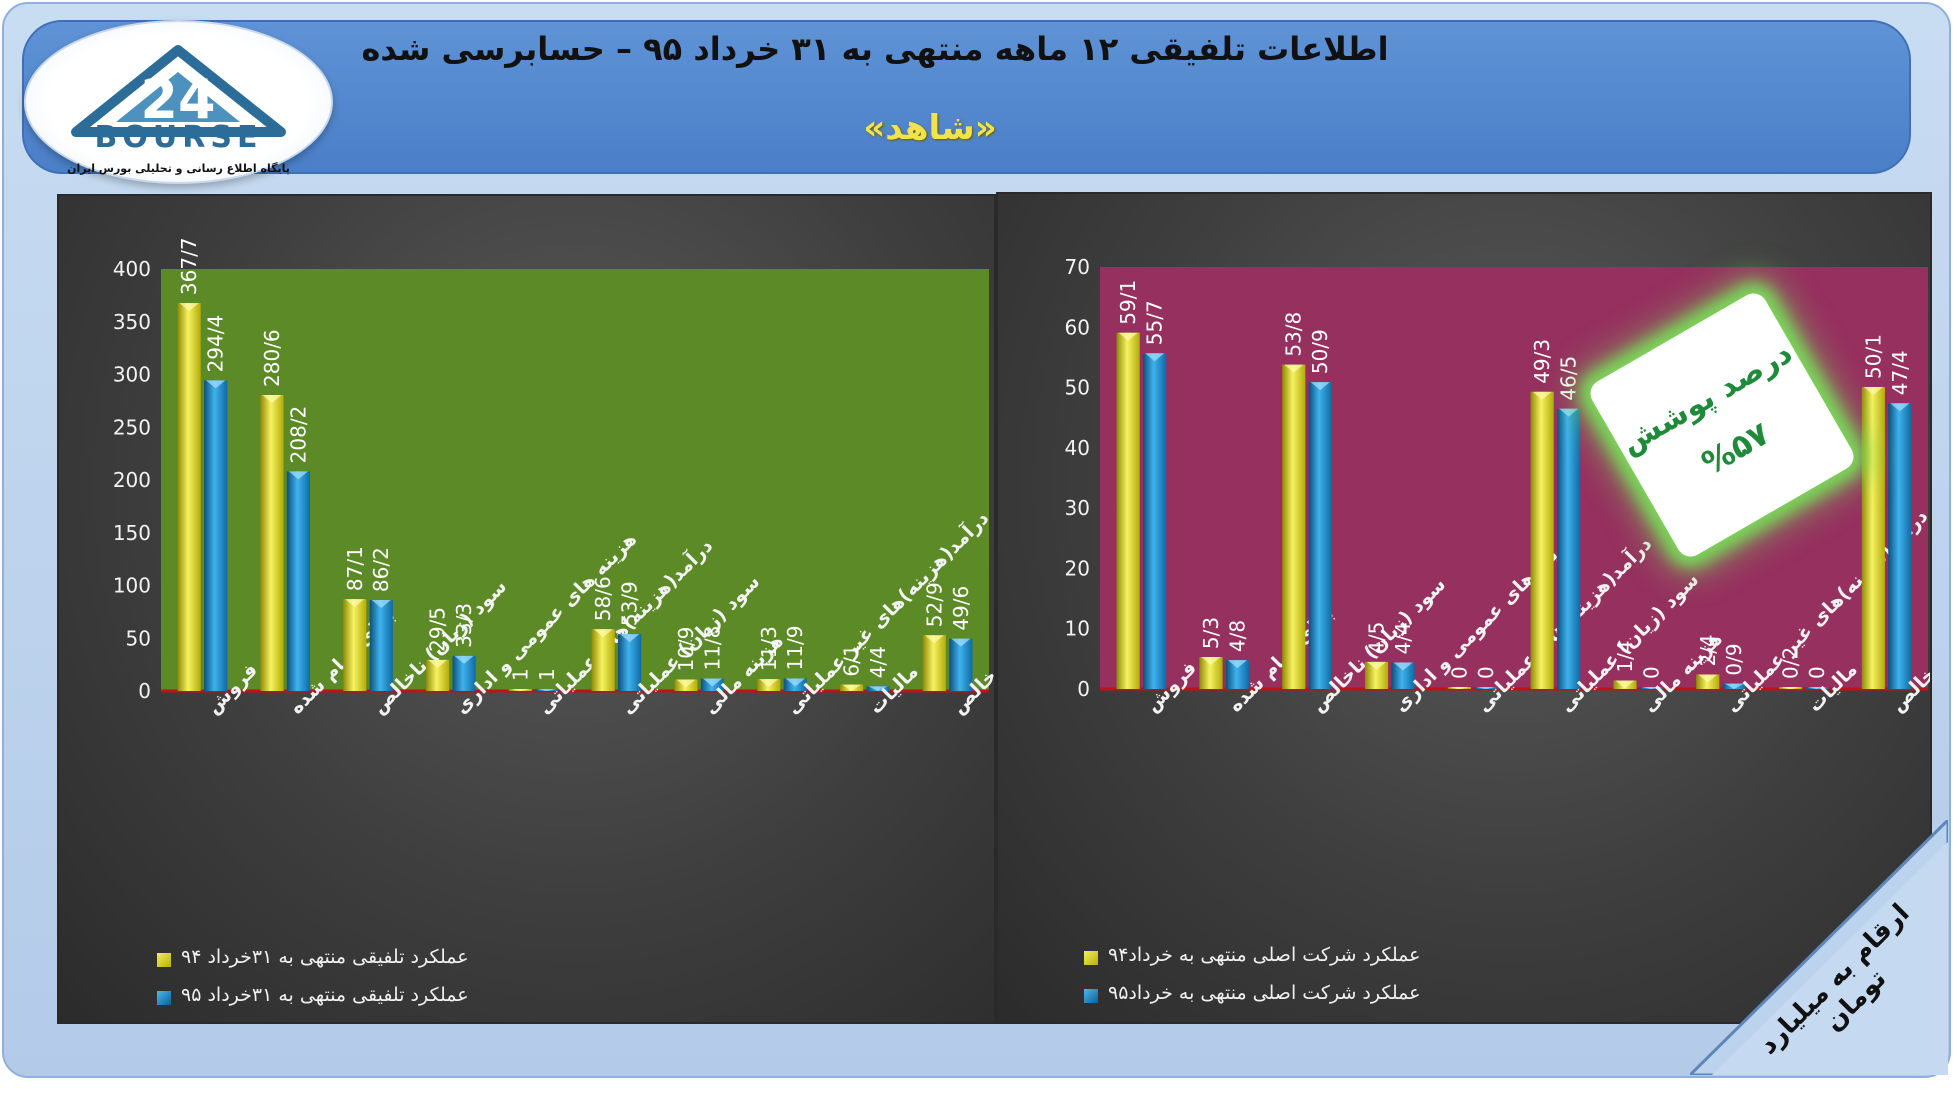 The image size is (1953, 1096). Describe the element at coordinates (272, 358) in the screenshot. I see `bar-value-label: 280/6` at that location.